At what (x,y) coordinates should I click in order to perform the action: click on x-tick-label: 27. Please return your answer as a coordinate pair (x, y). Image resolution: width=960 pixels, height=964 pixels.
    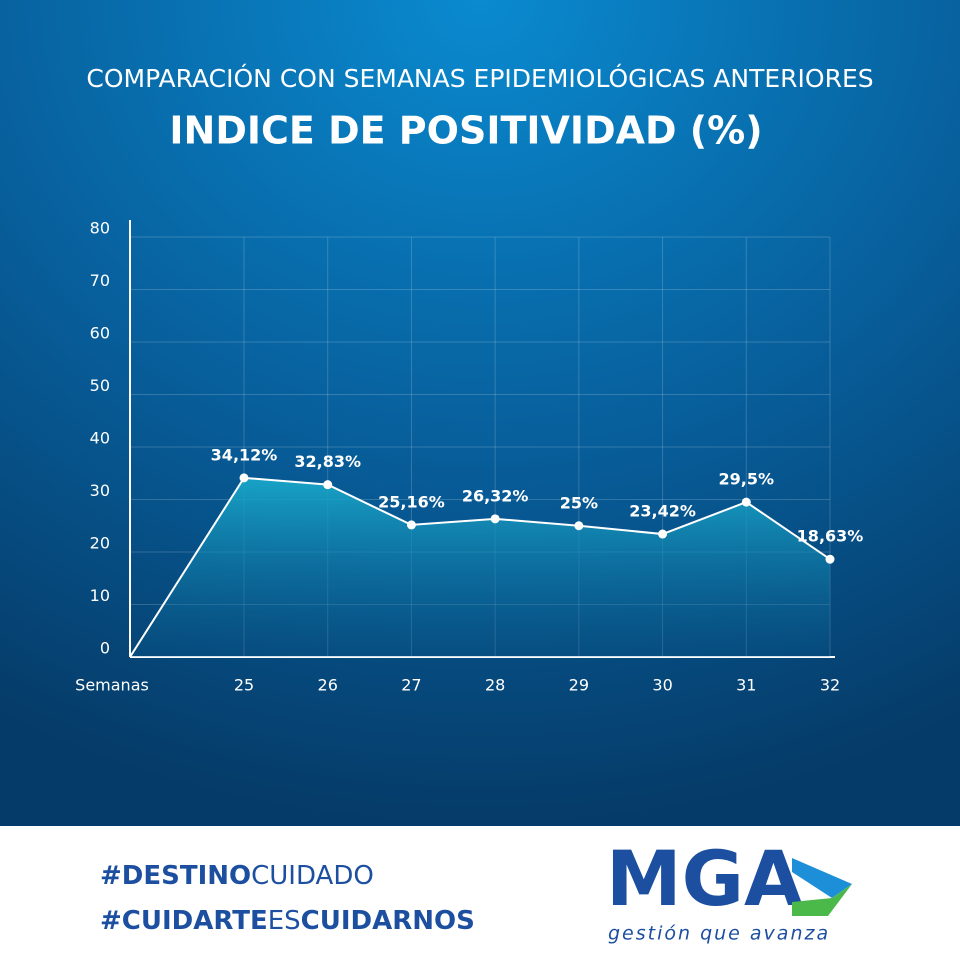
    Looking at the image, I should click on (411, 685).